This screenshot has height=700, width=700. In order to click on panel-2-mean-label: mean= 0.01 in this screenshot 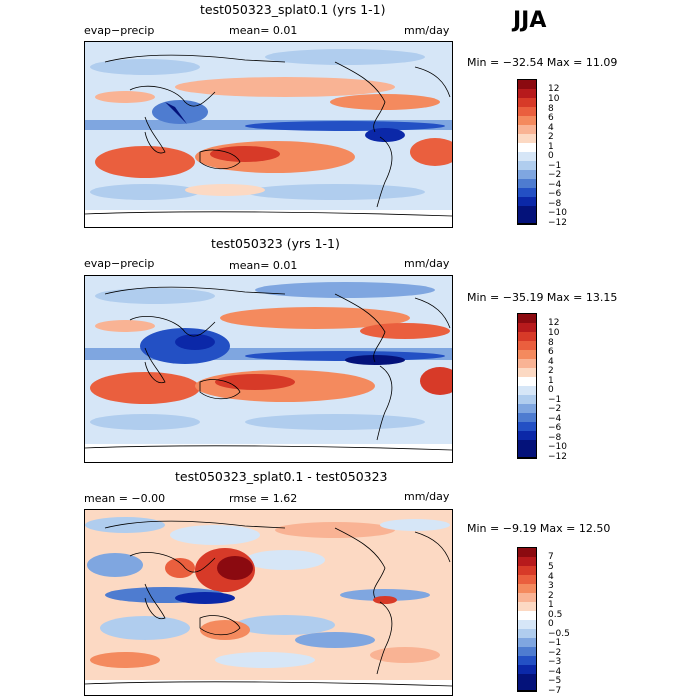, I will do `click(263, 265)`.